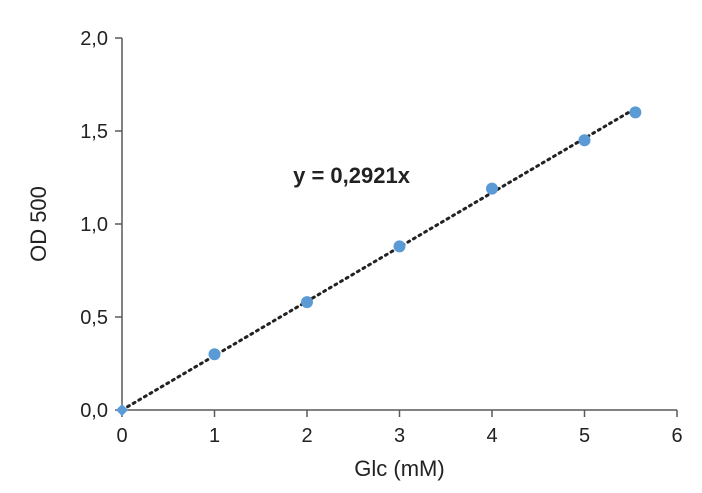 This screenshot has width=702, height=493. I want to click on y-tick-label: 0,5, so click(94, 318).